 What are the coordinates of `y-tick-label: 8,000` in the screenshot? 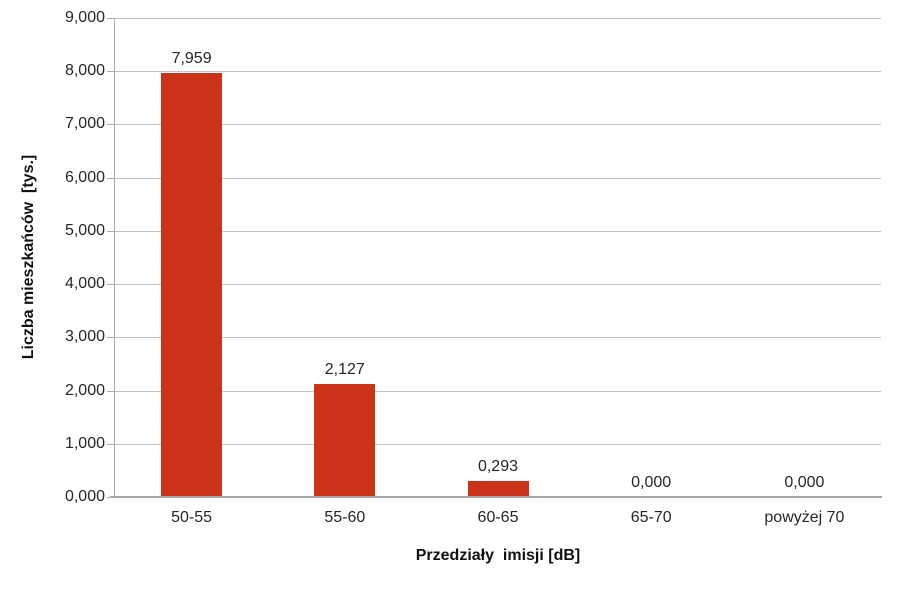 It's located at (84, 70).